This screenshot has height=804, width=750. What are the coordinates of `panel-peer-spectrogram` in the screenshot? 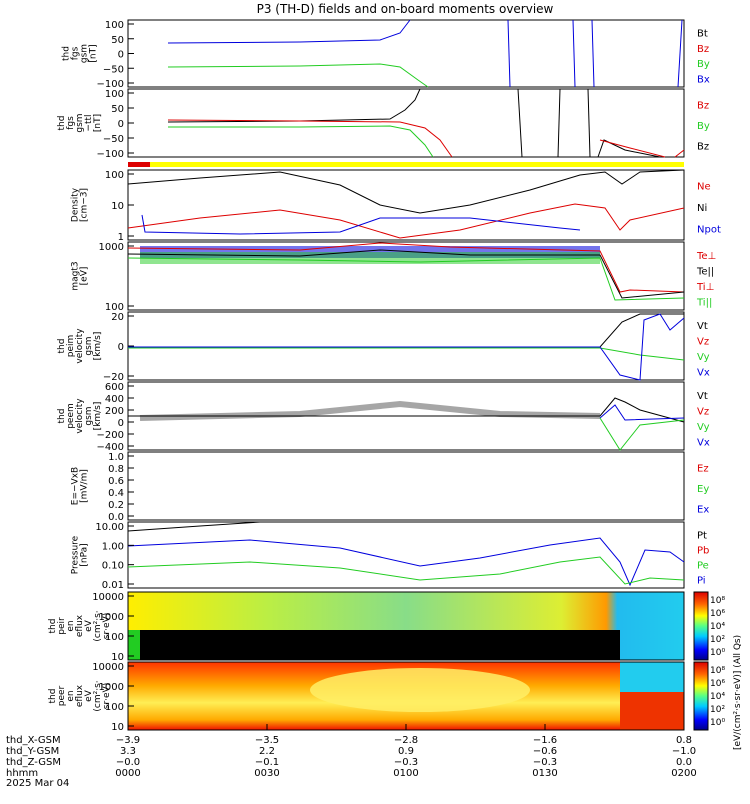 It's located at (406, 696).